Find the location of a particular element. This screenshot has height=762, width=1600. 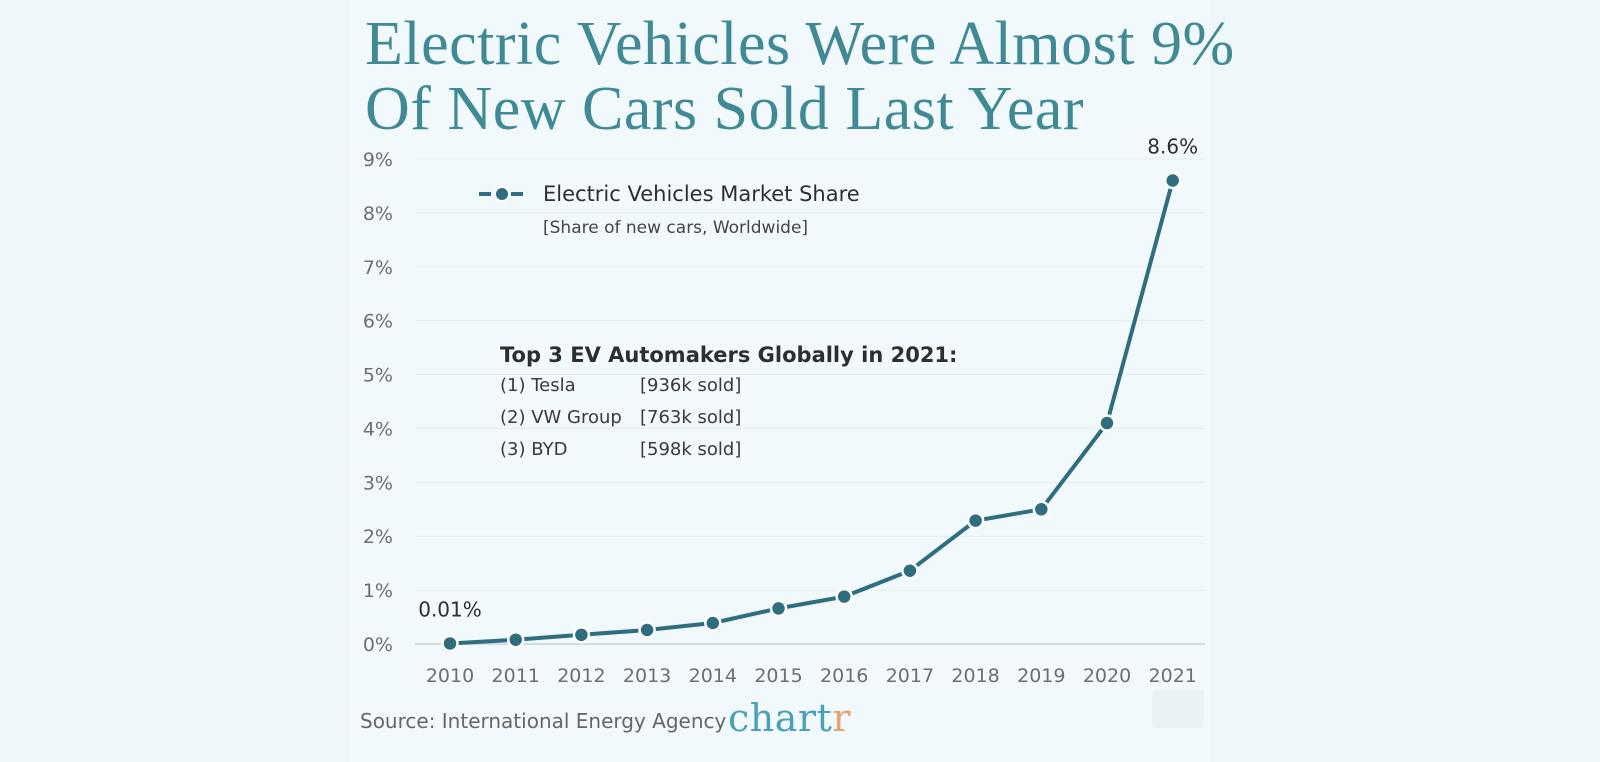

source-note: Source: International Energy Agency is located at coordinates (543, 721).